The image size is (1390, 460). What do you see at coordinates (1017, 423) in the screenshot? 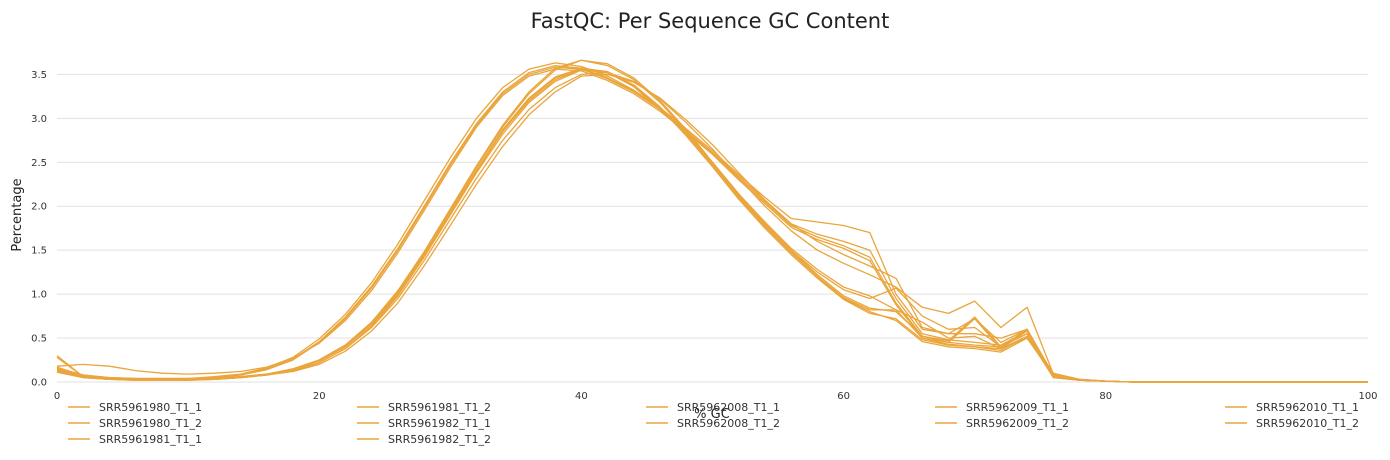
I see `legend-entry: SRR5962009_T1_2` at bounding box center [1017, 423].